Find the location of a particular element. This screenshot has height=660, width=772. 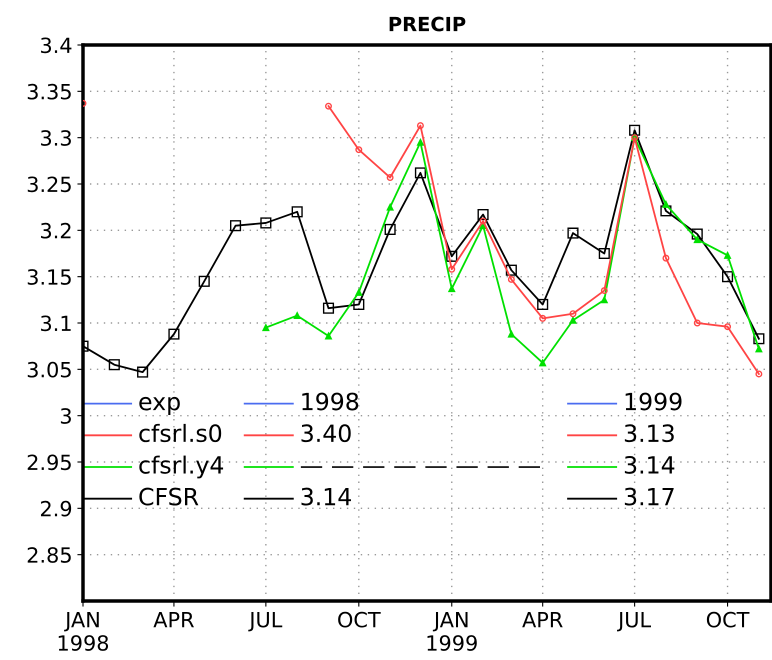

y-tick-label: 2.9 is located at coordinates (56, 508).